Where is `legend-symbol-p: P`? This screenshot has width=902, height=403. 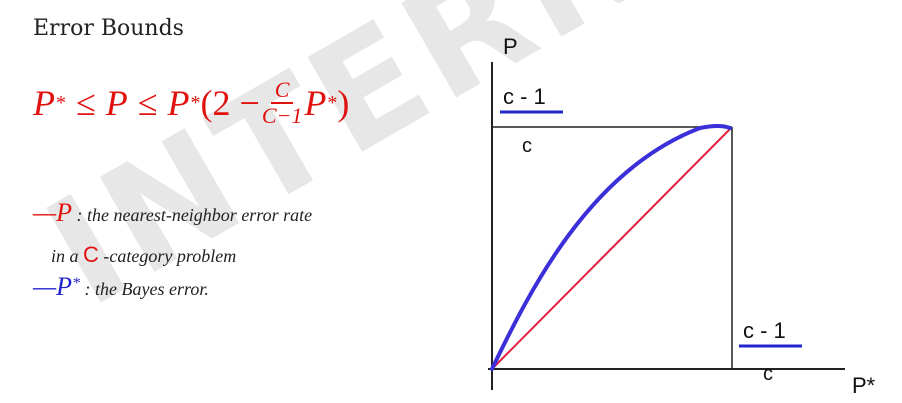 legend-symbol-p: P is located at coordinates (64, 212).